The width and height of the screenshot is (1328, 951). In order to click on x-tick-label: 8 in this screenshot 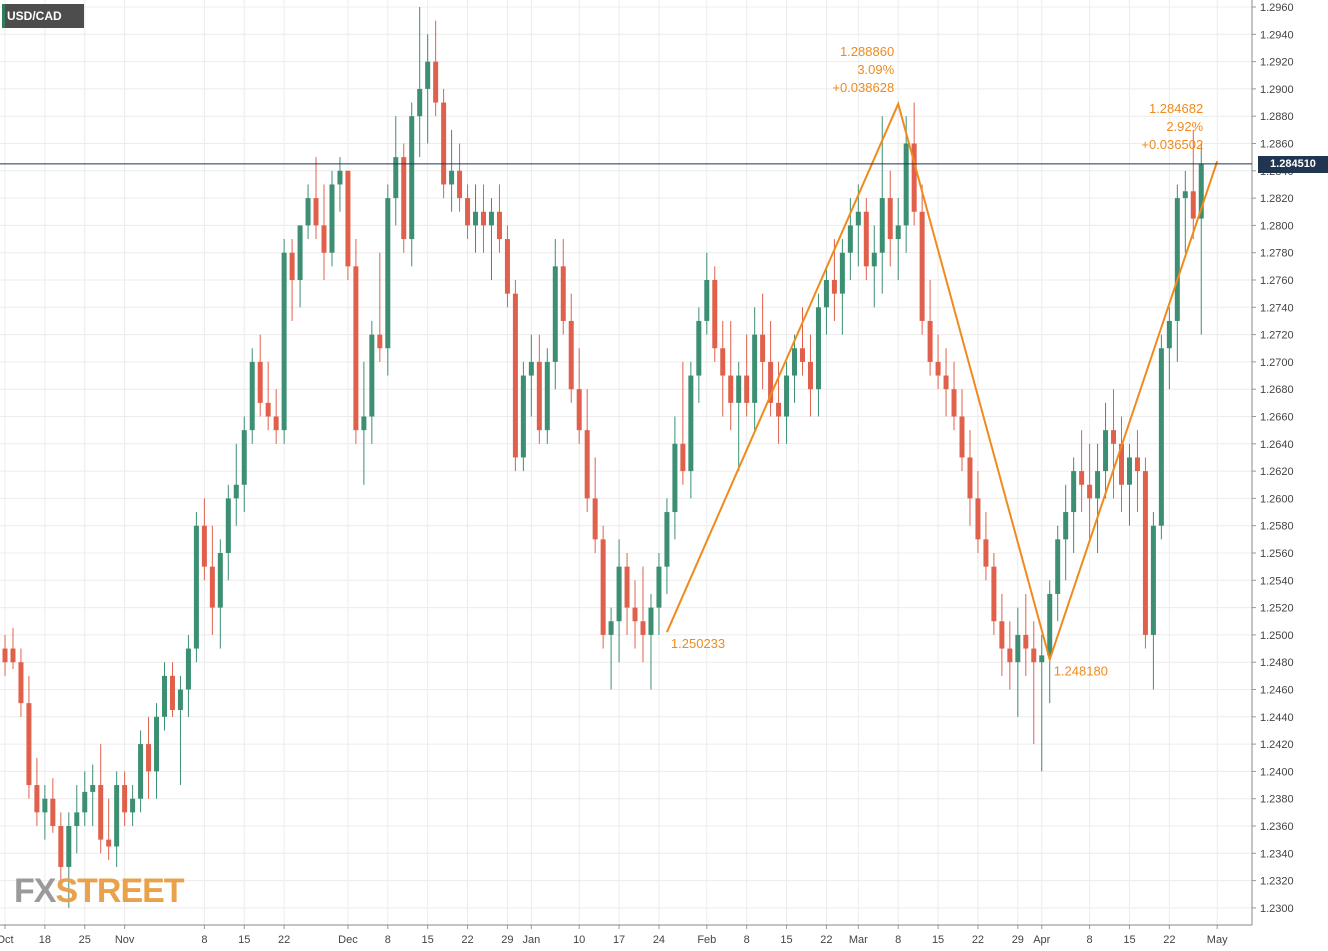, I will do `click(204, 940)`.